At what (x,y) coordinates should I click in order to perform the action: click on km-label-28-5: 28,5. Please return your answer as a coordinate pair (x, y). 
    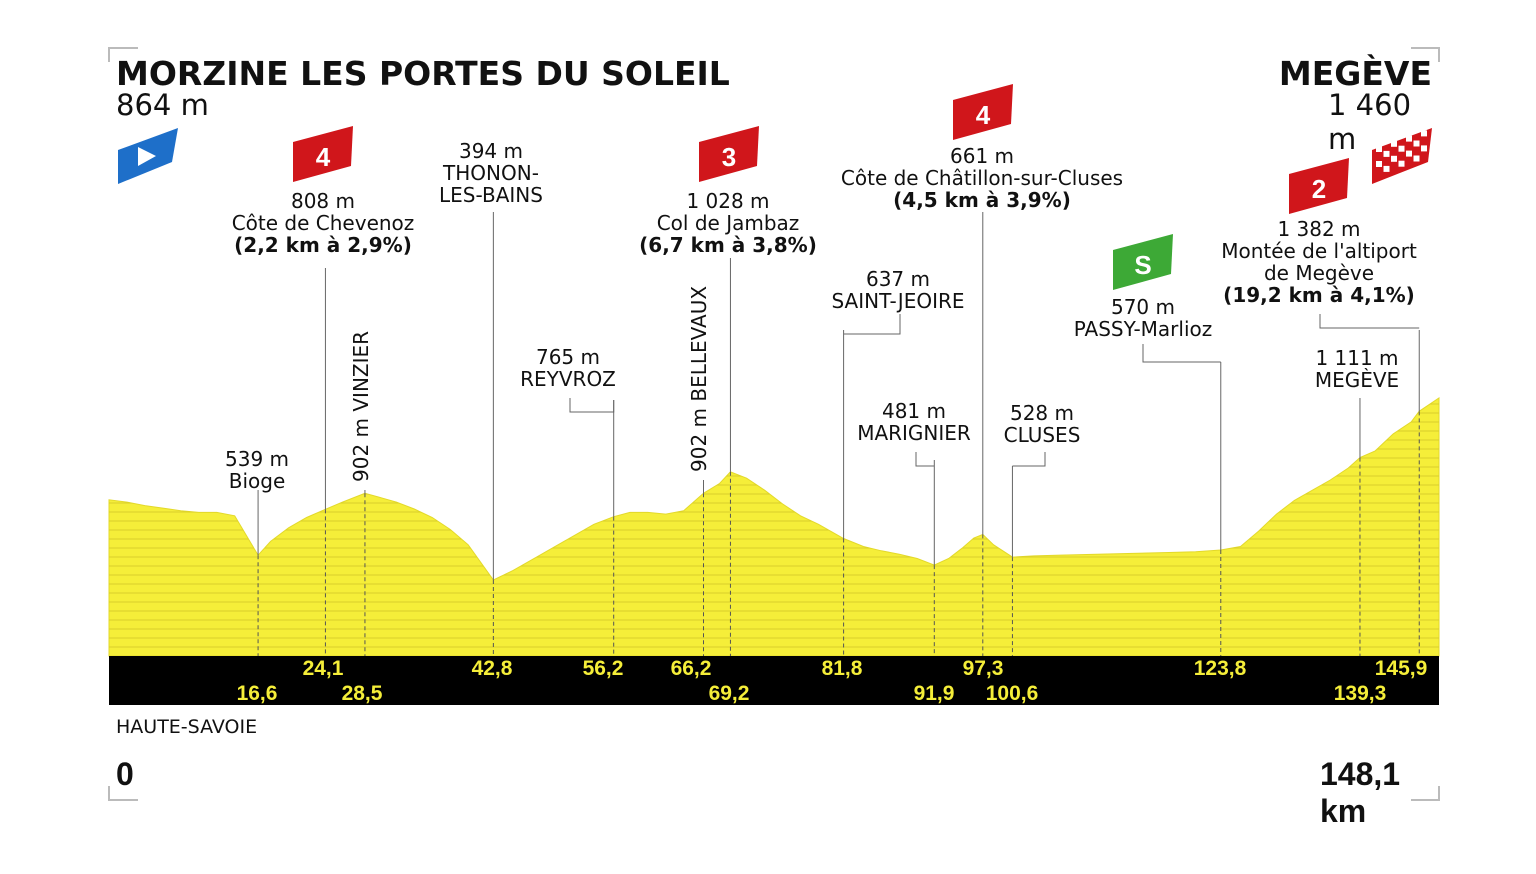
    Looking at the image, I should click on (362, 693).